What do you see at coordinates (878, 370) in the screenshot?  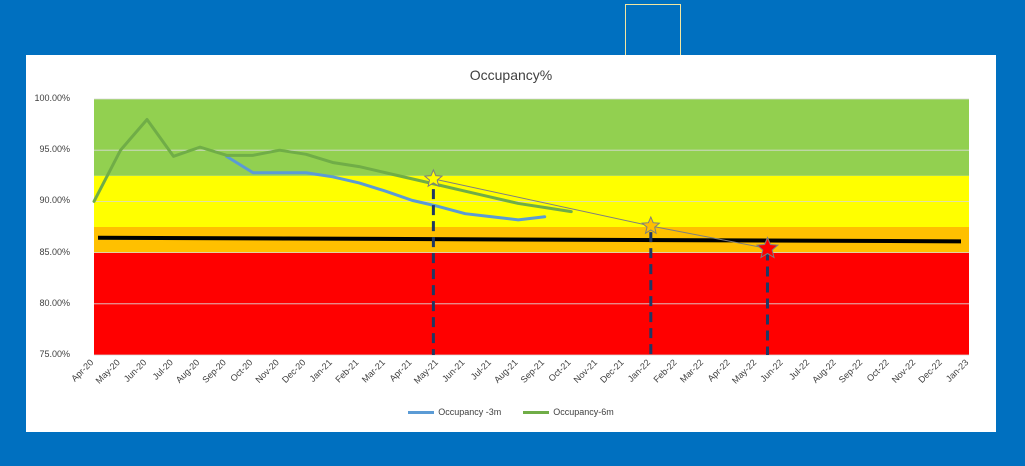 I see `x-tick-label: Oct-22` at bounding box center [878, 370].